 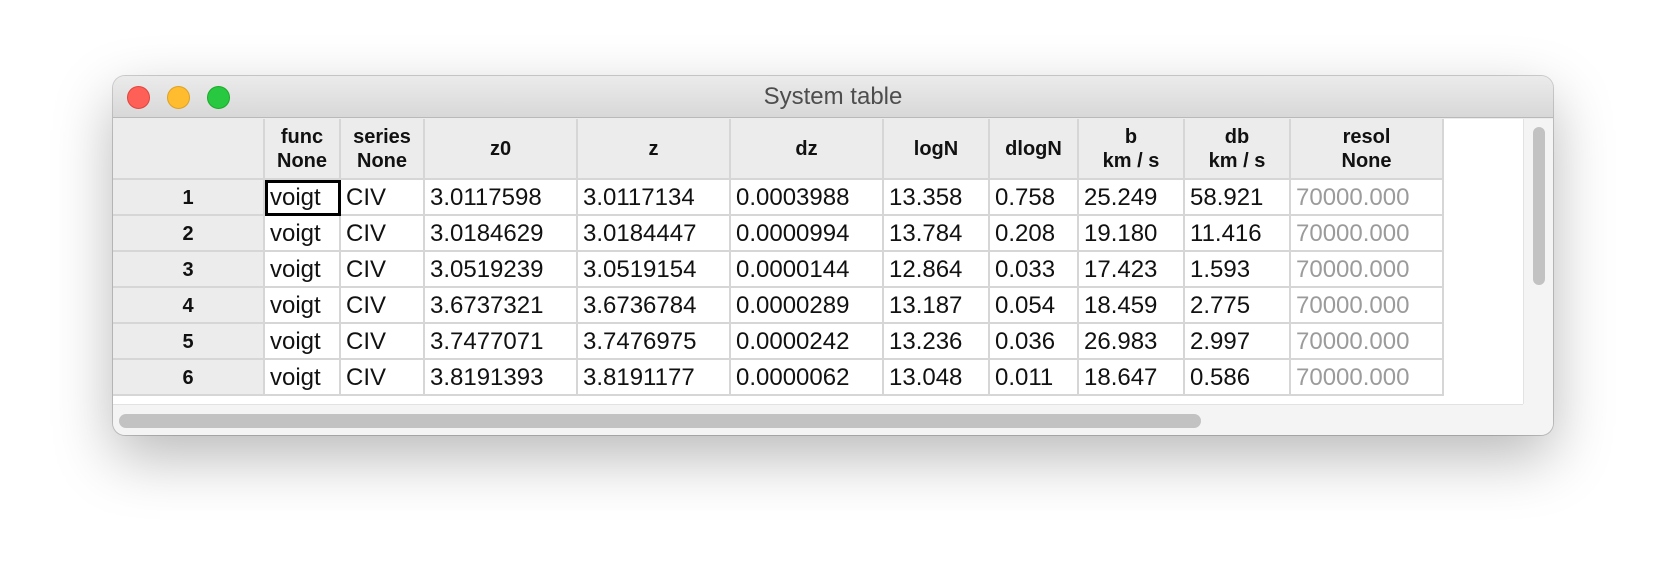 What do you see at coordinates (1366, 136) in the screenshot?
I see `column-header-name: resol` at bounding box center [1366, 136].